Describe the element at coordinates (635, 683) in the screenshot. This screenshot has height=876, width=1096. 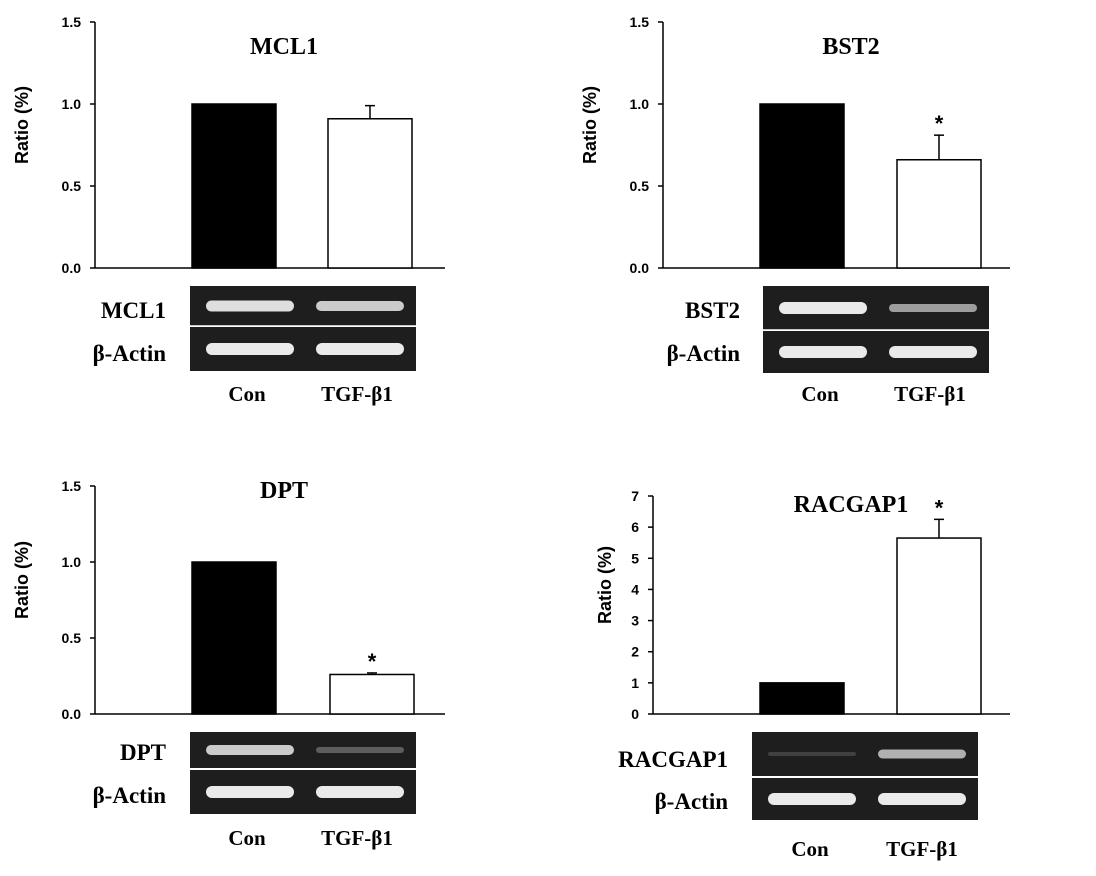
I see `y-tick-label: 1` at that location.